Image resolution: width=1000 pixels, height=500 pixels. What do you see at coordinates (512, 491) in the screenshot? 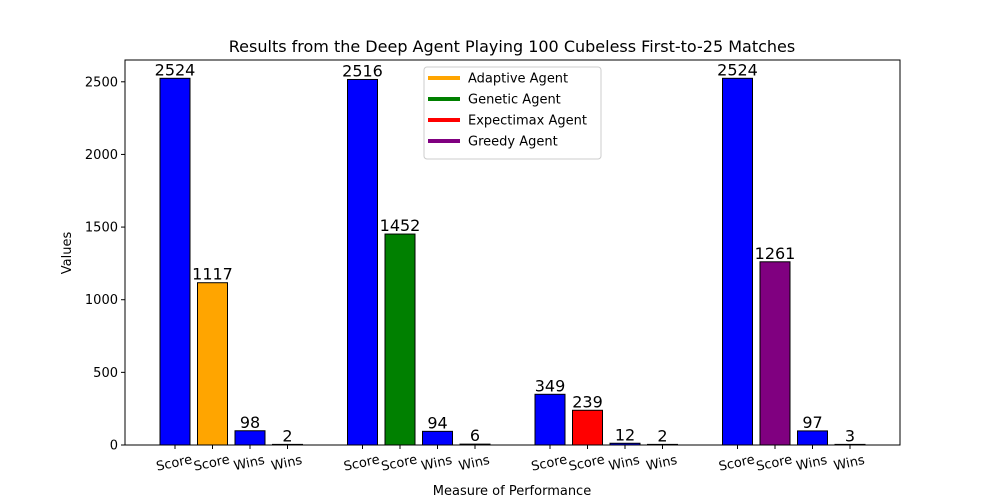
I see `x-axis-title: Measure of Performance` at bounding box center [512, 491].